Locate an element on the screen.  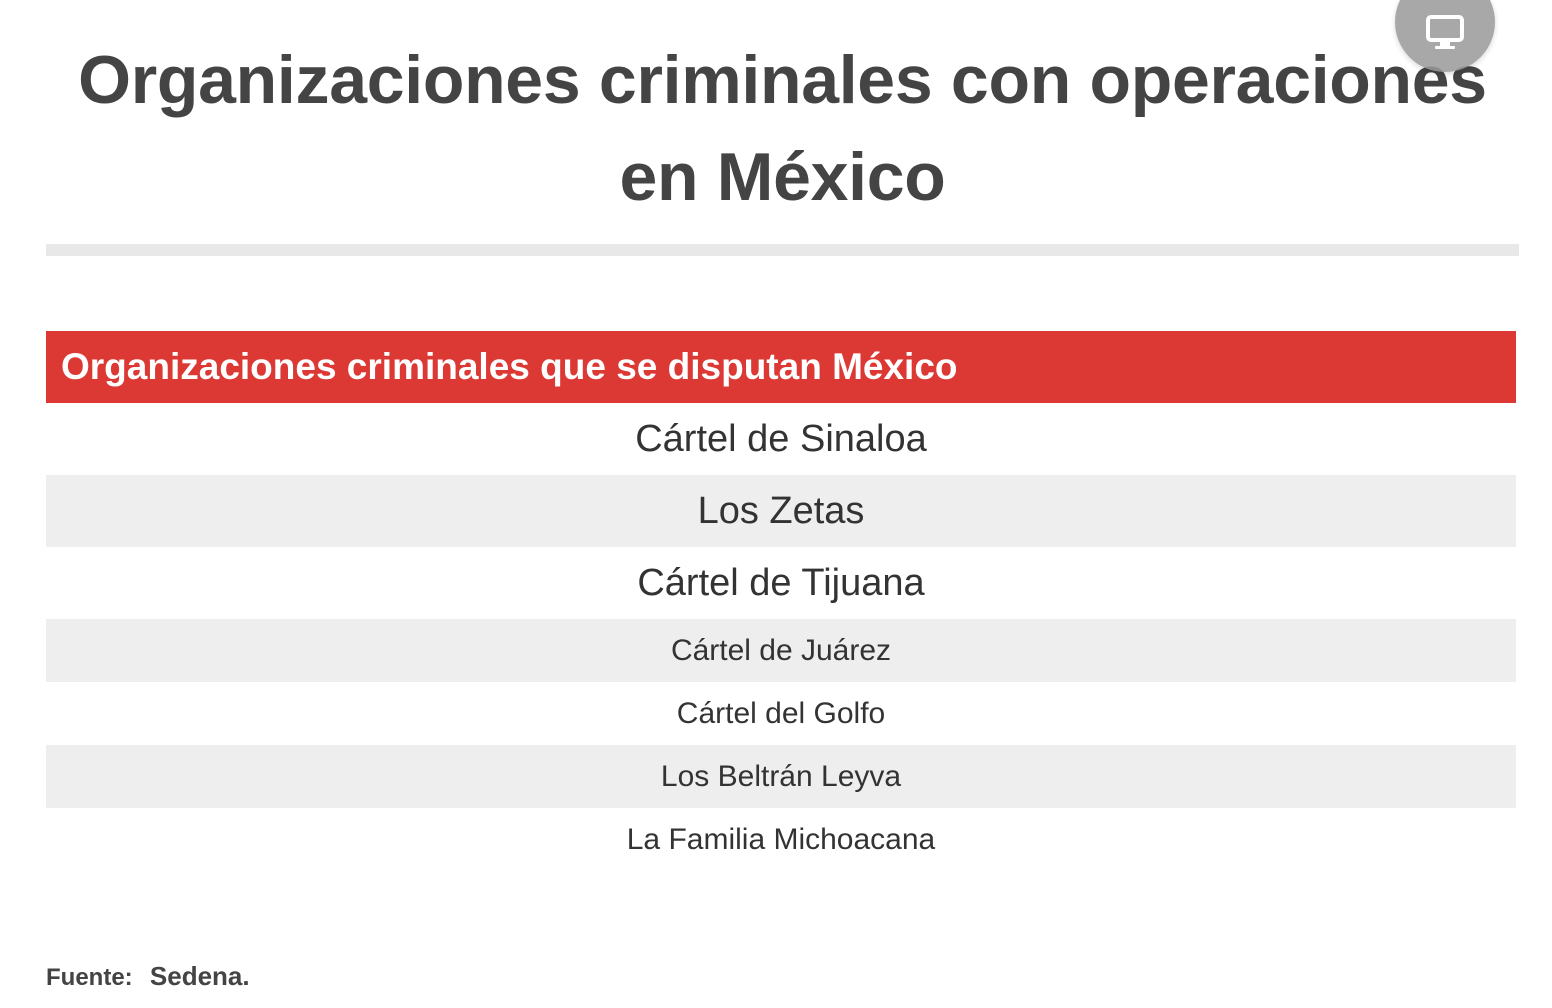
table-row: Cártel de Juárez is located at coordinates (781, 650).